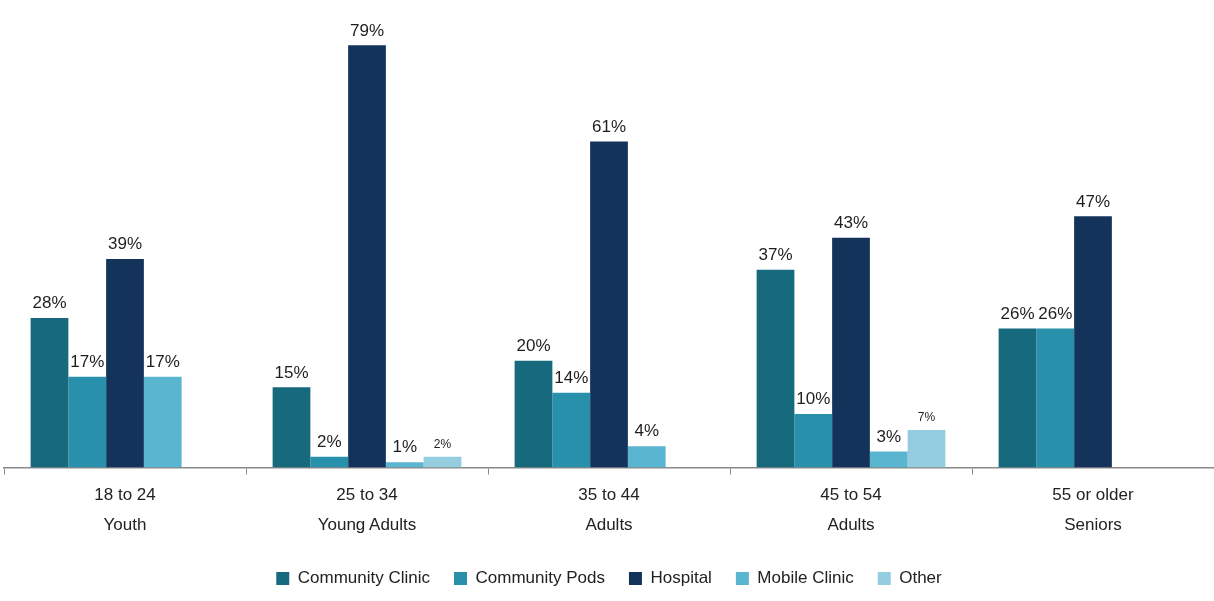  I want to click on data-label: 61%, so click(609, 126).